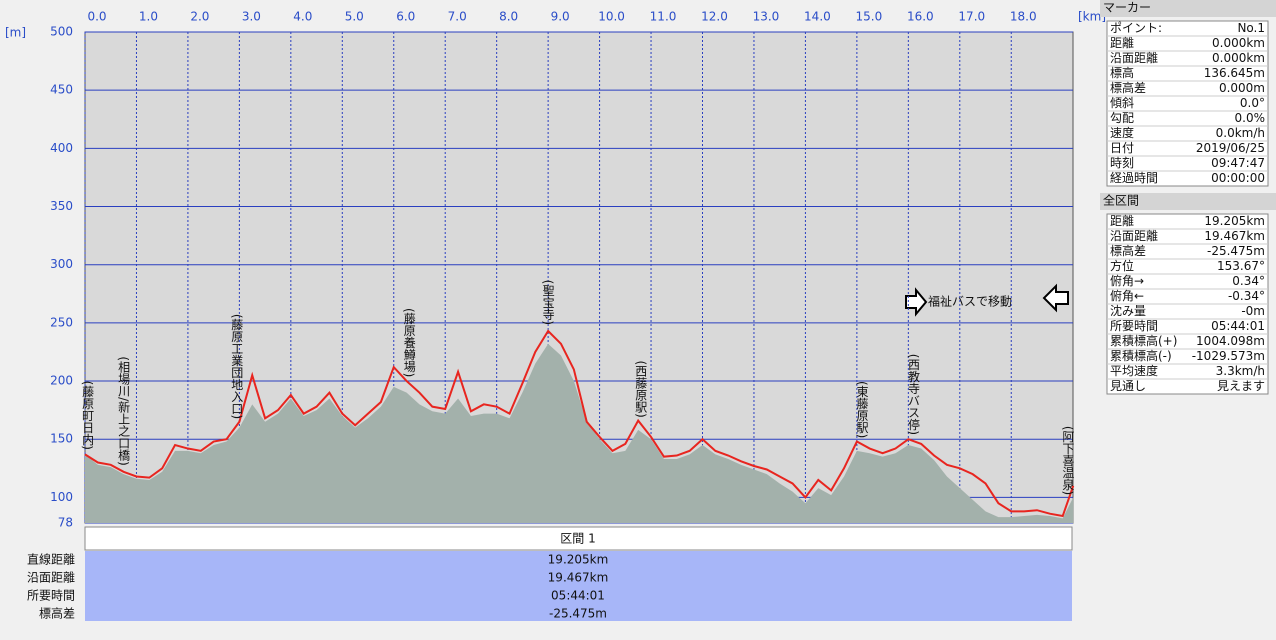 Image resolution: width=1276 pixels, height=640 pixels. What do you see at coordinates (1122, 148) in the screenshot?
I see `panel-key: 日付` at bounding box center [1122, 148].